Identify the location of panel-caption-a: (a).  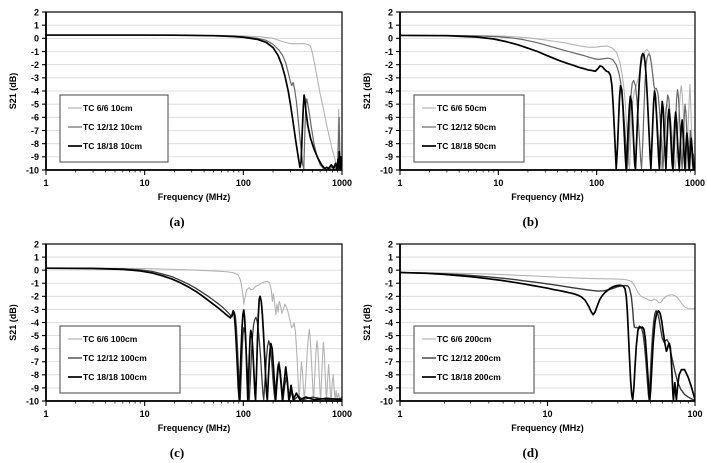
(177, 221).